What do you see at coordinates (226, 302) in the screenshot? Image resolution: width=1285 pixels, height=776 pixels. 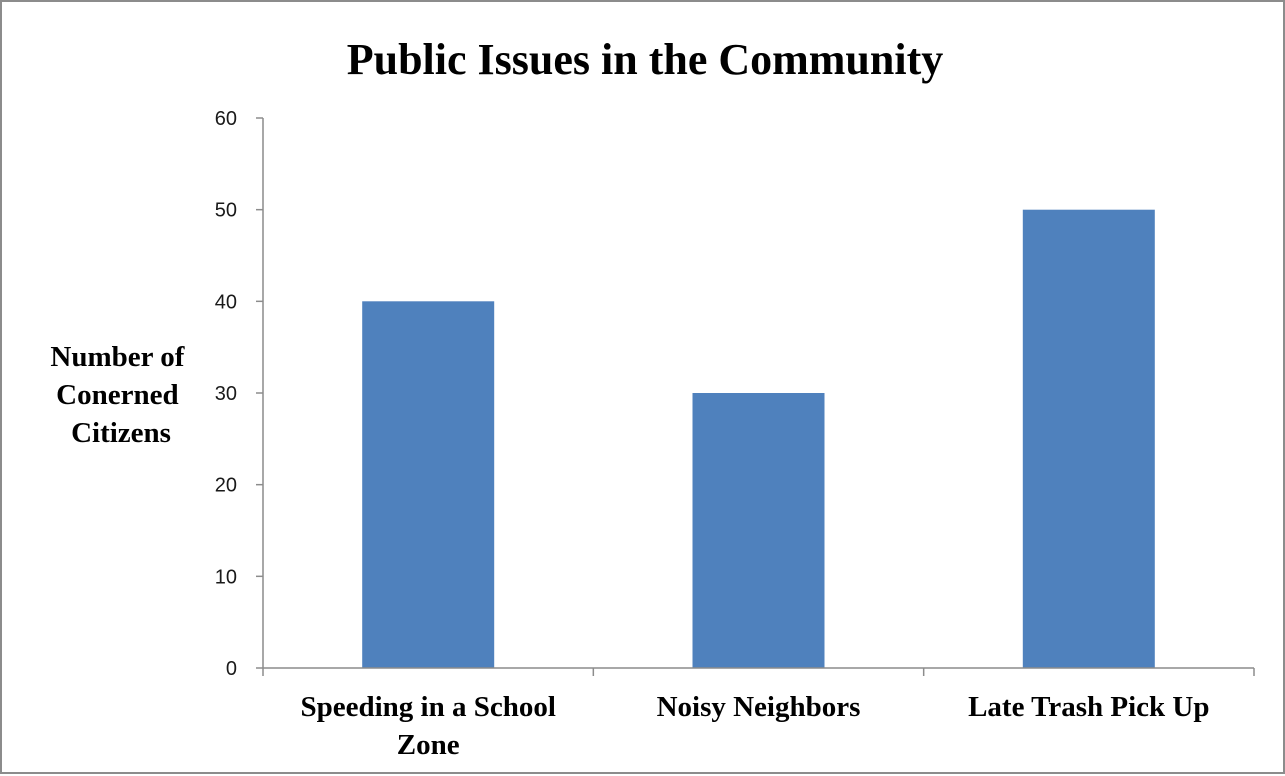 I see `y-tick-label: 40` at bounding box center [226, 302].